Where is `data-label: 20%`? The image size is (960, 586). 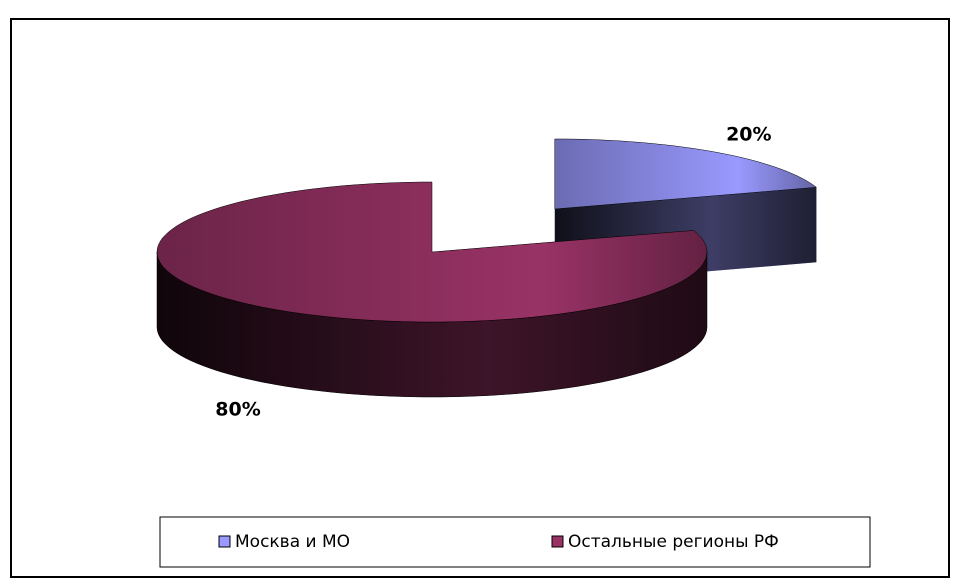
data-label: 20% is located at coordinates (748, 135).